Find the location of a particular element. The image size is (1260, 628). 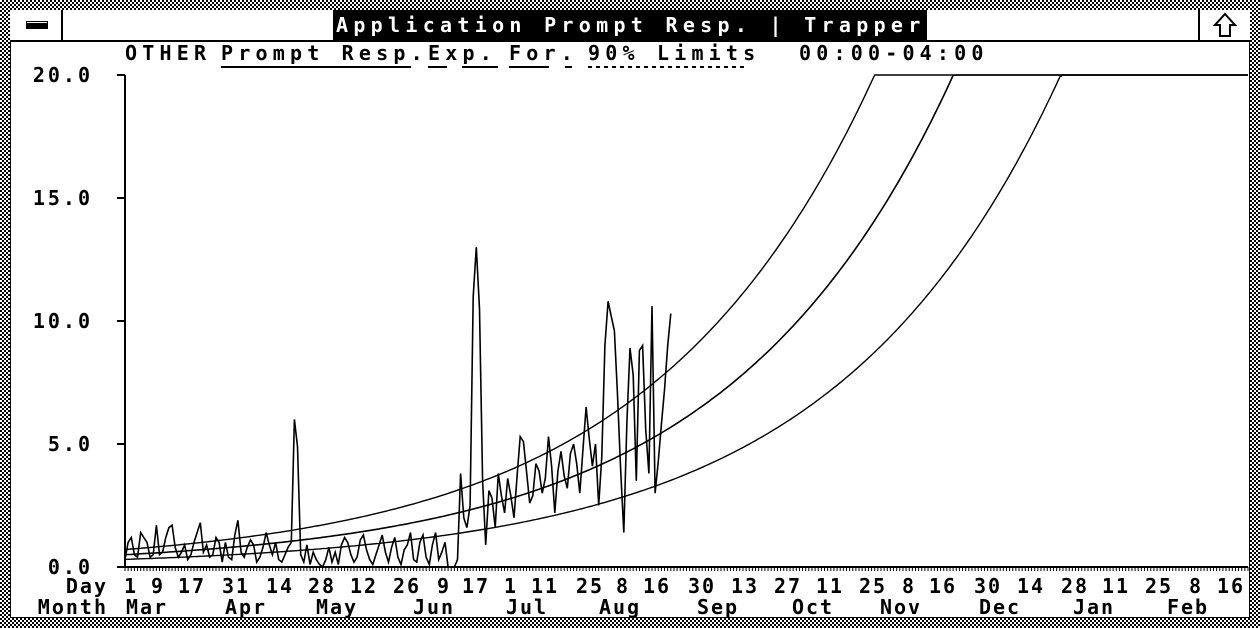

x-month-label: Nov is located at coordinates (901, 607).